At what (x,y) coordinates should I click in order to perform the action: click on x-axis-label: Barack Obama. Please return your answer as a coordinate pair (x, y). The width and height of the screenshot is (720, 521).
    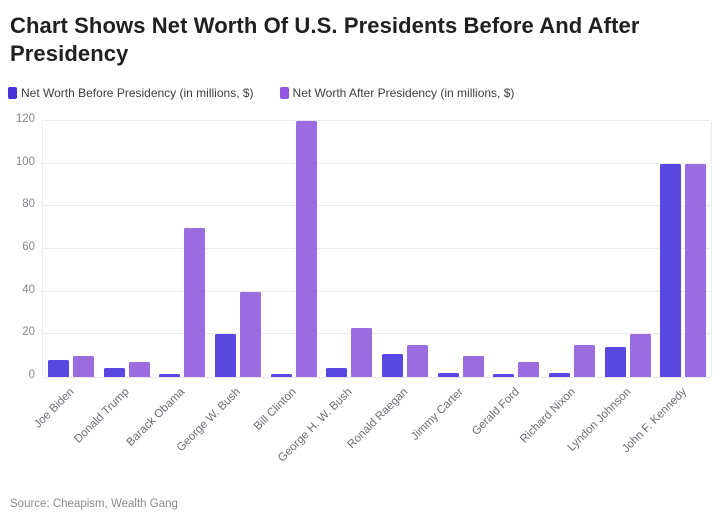
    Looking at the image, I should click on (156, 417).